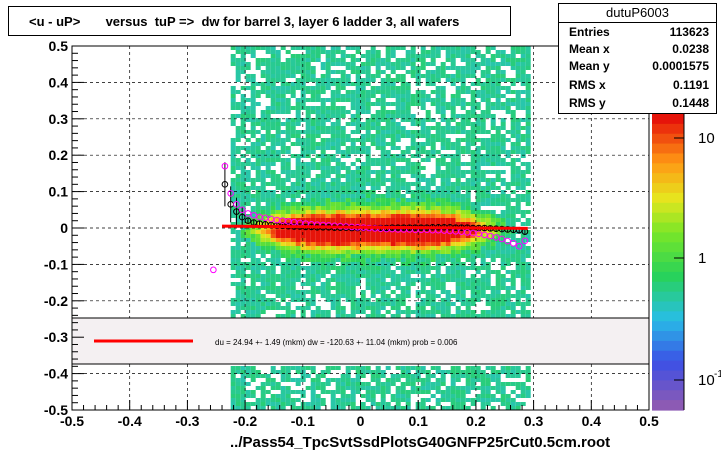  What do you see at coordinates (59, 119) in the screenshot?
I see `y-tick-label: 0.3` at bounding box center [59, 119].